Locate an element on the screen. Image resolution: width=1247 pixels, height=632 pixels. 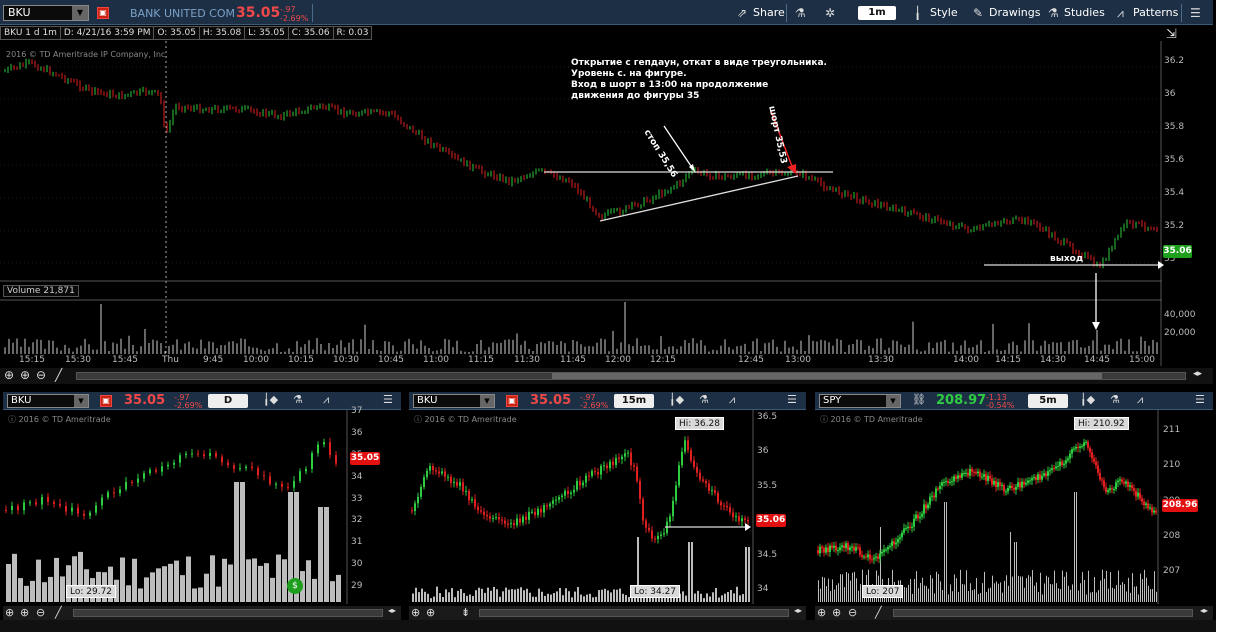
anchor-icon: ⇟ is located at coordinates (466, 612).